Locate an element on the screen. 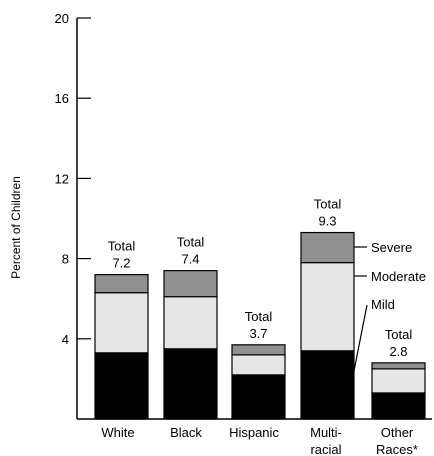  legend-label-mild: Mild is located at coordinates (383, 304).